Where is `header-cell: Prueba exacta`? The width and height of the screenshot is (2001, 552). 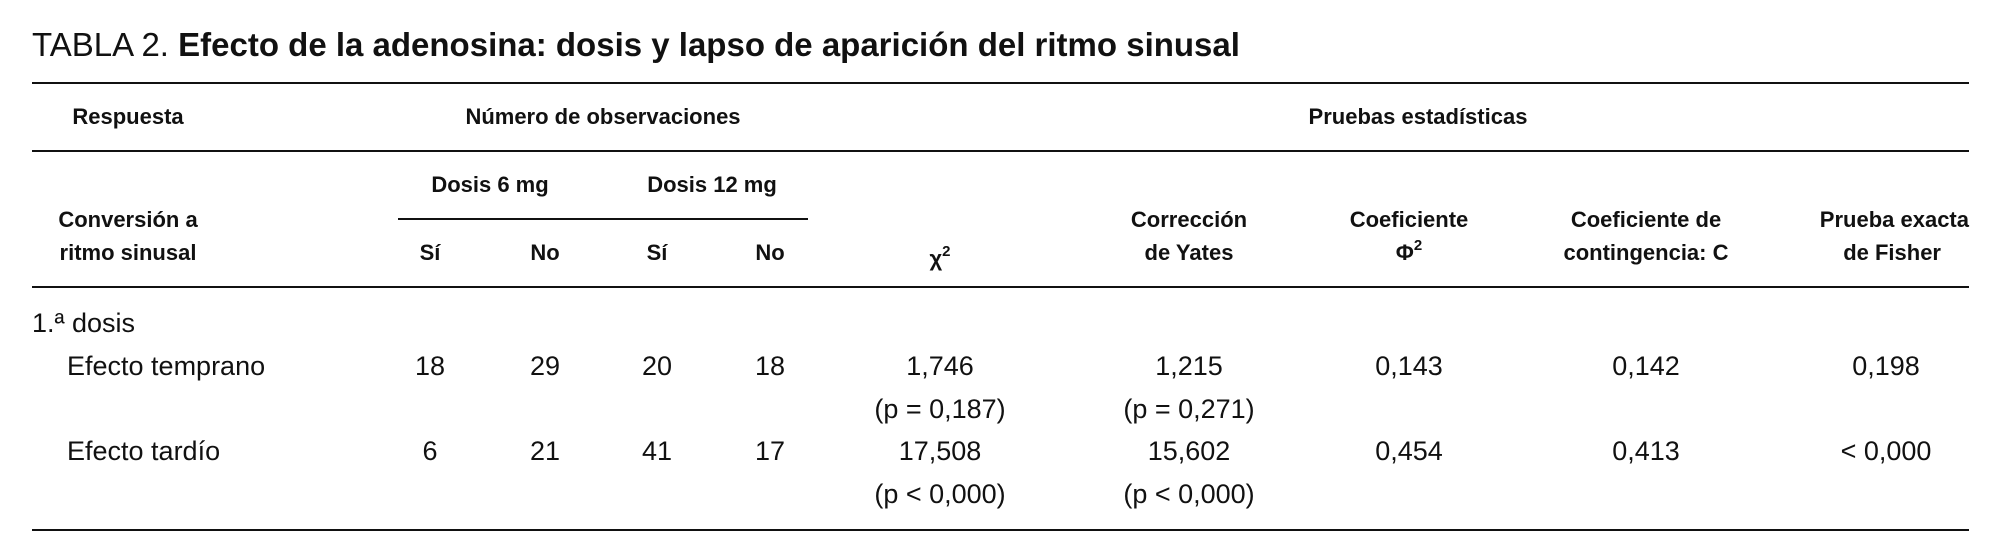
header-cell: Prueba exacta is located at coordinates (1895, 219).